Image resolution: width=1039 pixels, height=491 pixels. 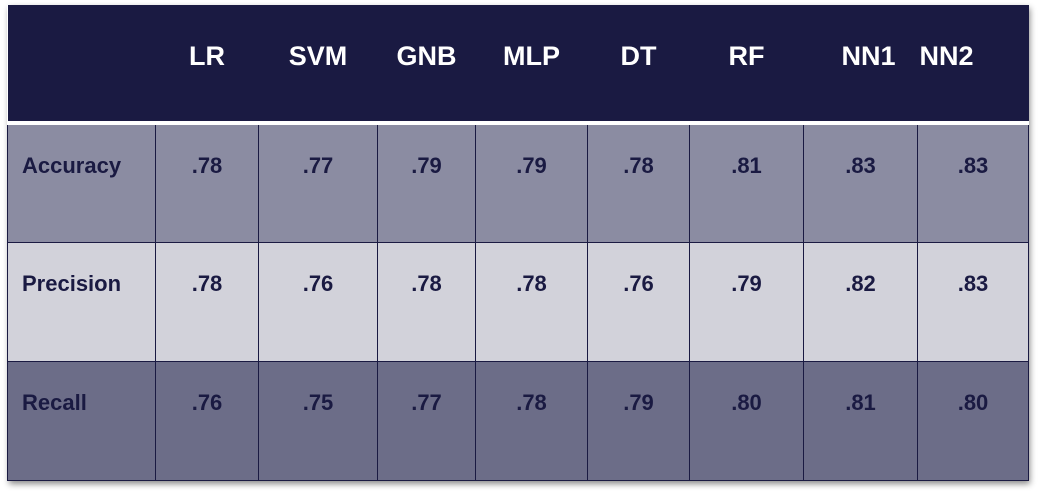 What do you see at coordinates (860, 181) in the screenshot?
I see `value-cell-accuracy-nn1: .83` at bounding box center [860, 181].